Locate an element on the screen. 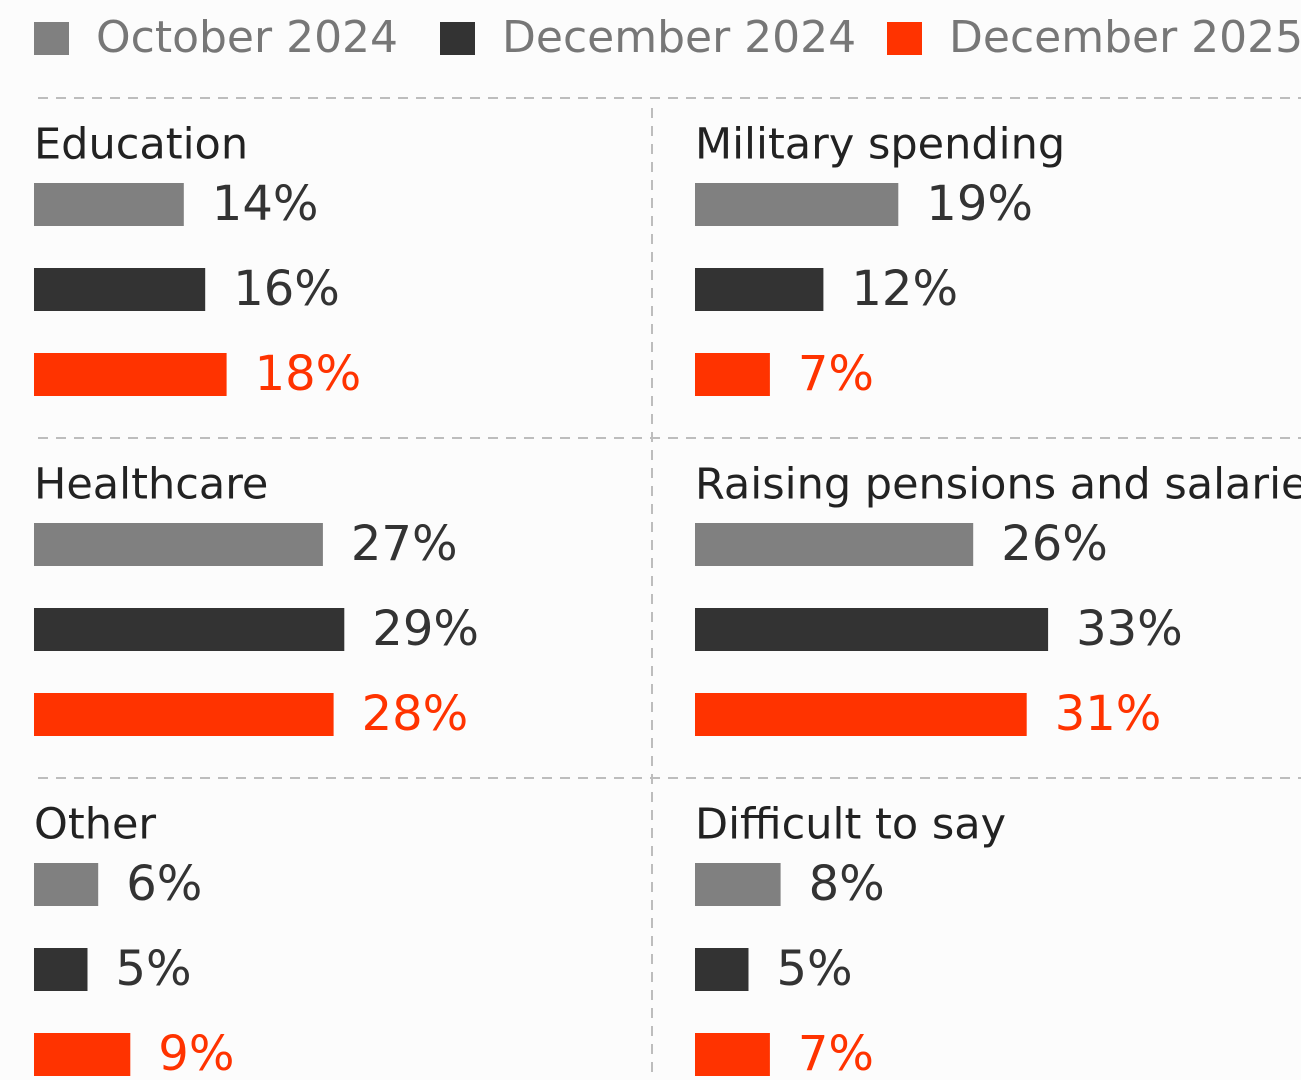  legend-label: December 2024 is located at coordinates (679, 37).